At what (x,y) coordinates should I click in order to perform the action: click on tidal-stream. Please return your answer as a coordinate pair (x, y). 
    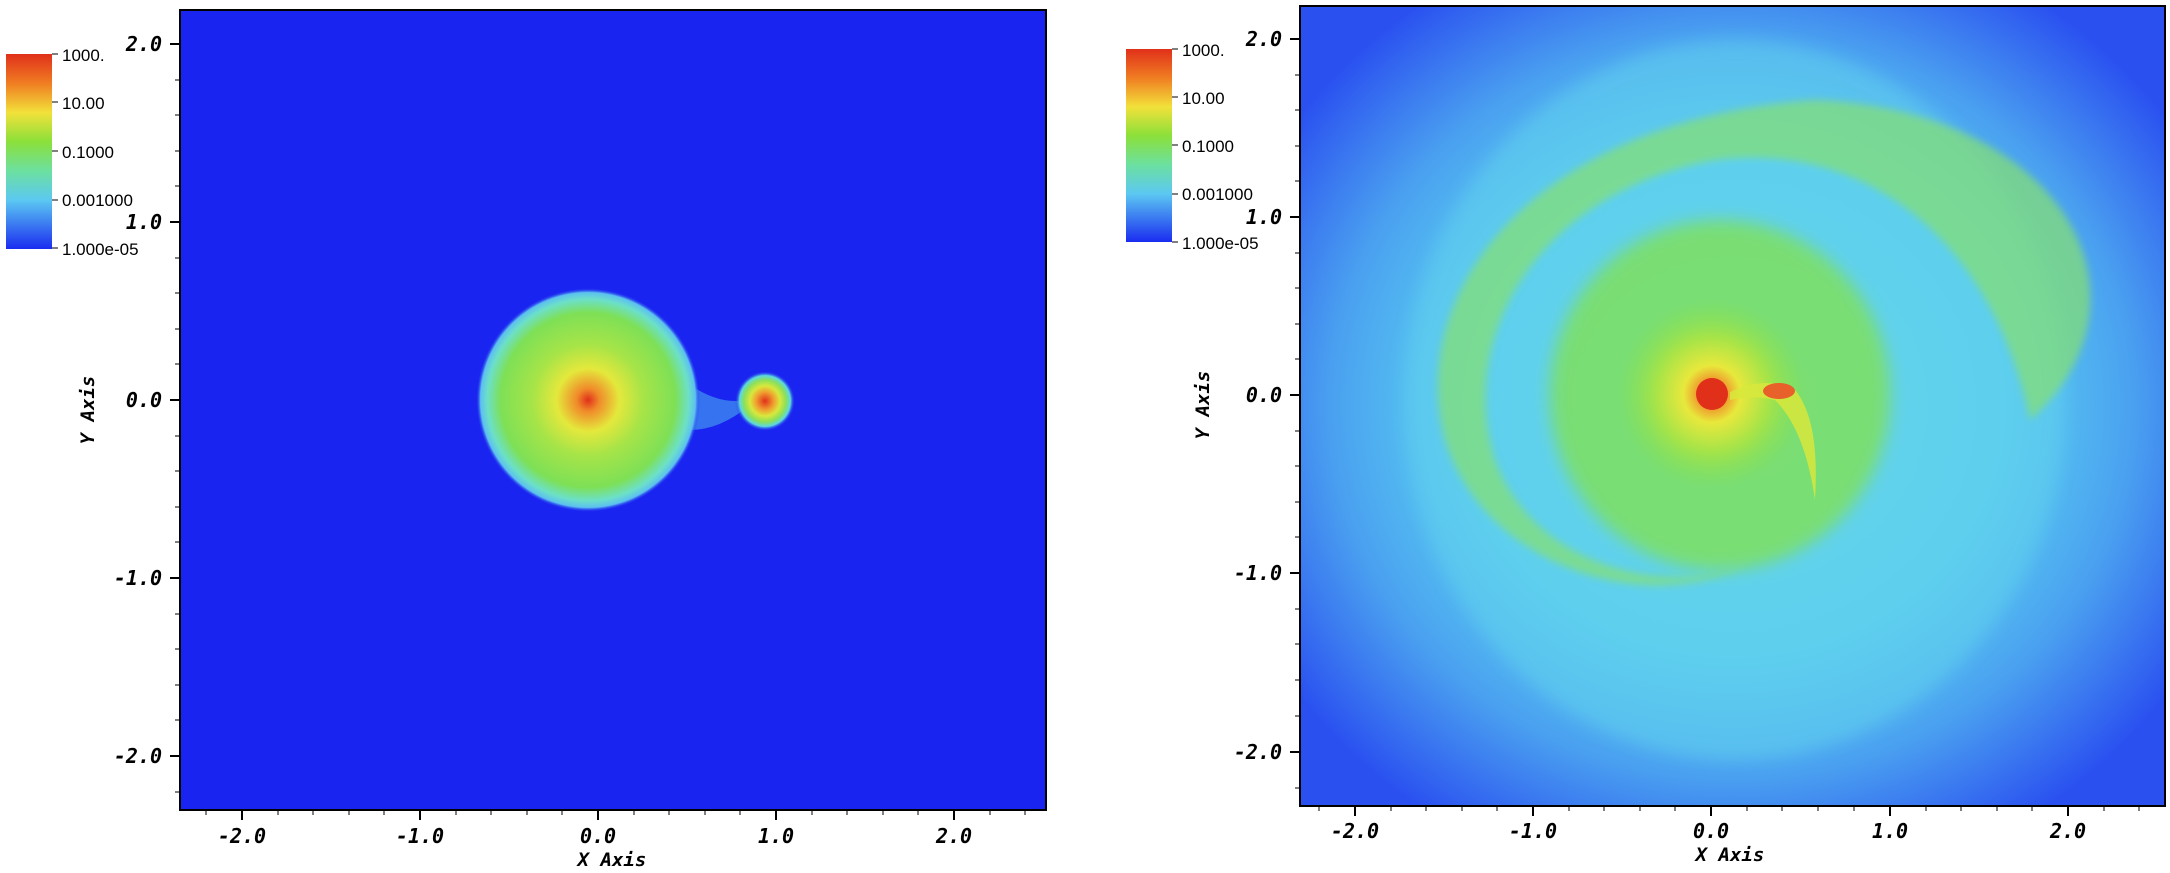
    Looking at the image, I should click on (1773, 441).